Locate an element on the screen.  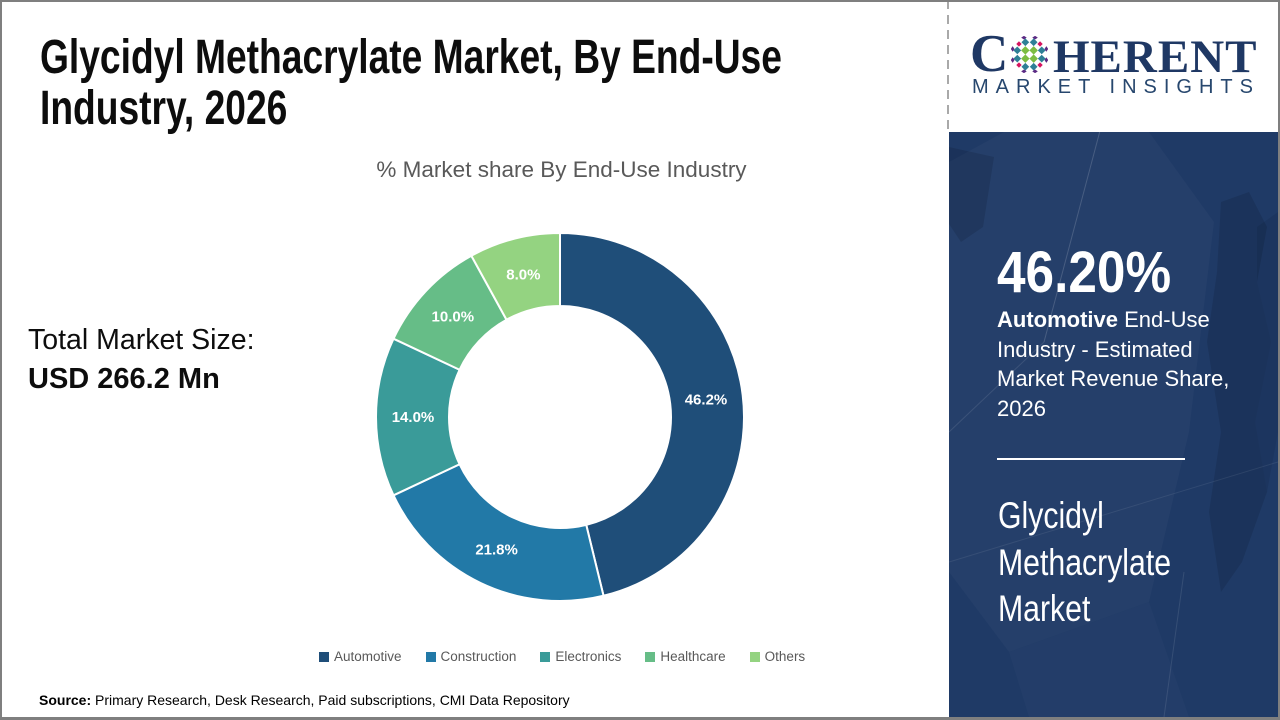
svg-text: 14.0% is located at coordinates (413, 417).